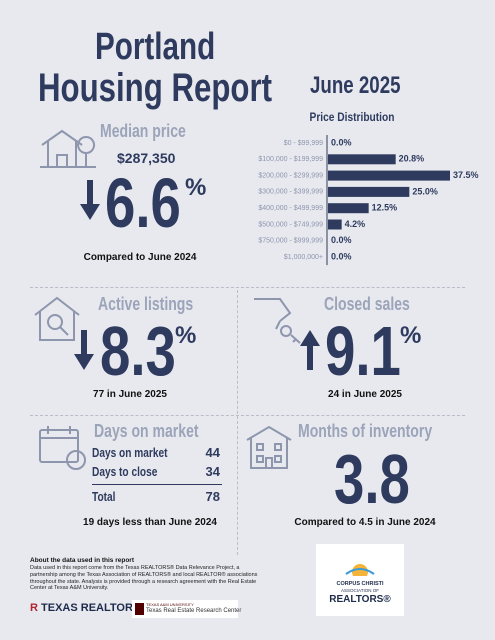 The image size is (495, 640). What do you see at coordinates (146, 304) in the screenshot?
I see `heading: Active listings` at bounding box center [146, 304].